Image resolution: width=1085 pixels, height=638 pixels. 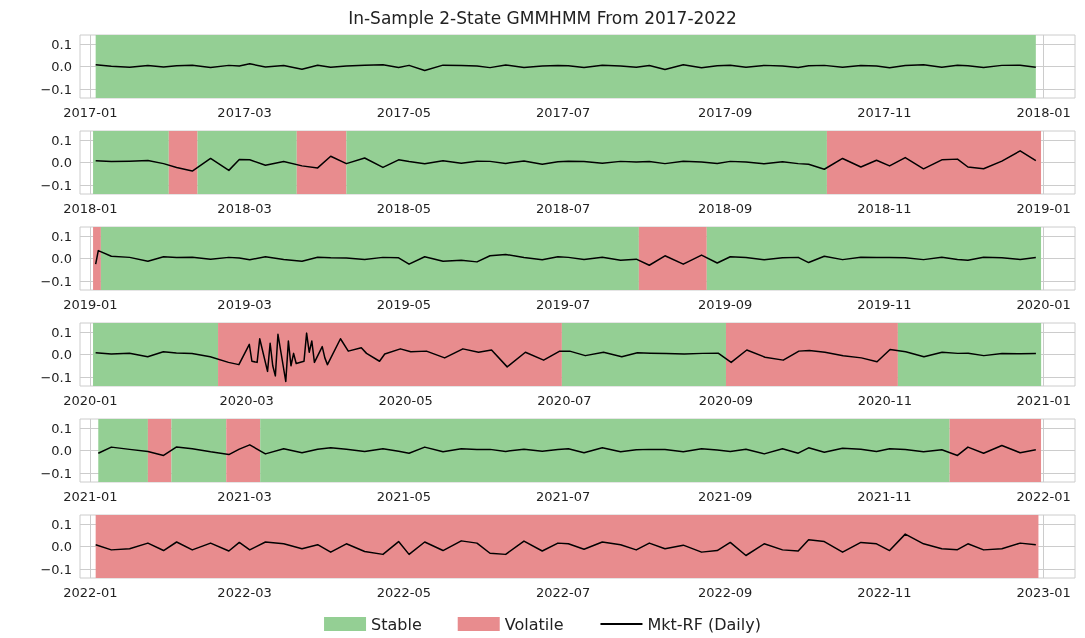 I want to click on chart-title: In-Sample 2-State GMMHMM From 2017-2022, so click(x=542, y=17).